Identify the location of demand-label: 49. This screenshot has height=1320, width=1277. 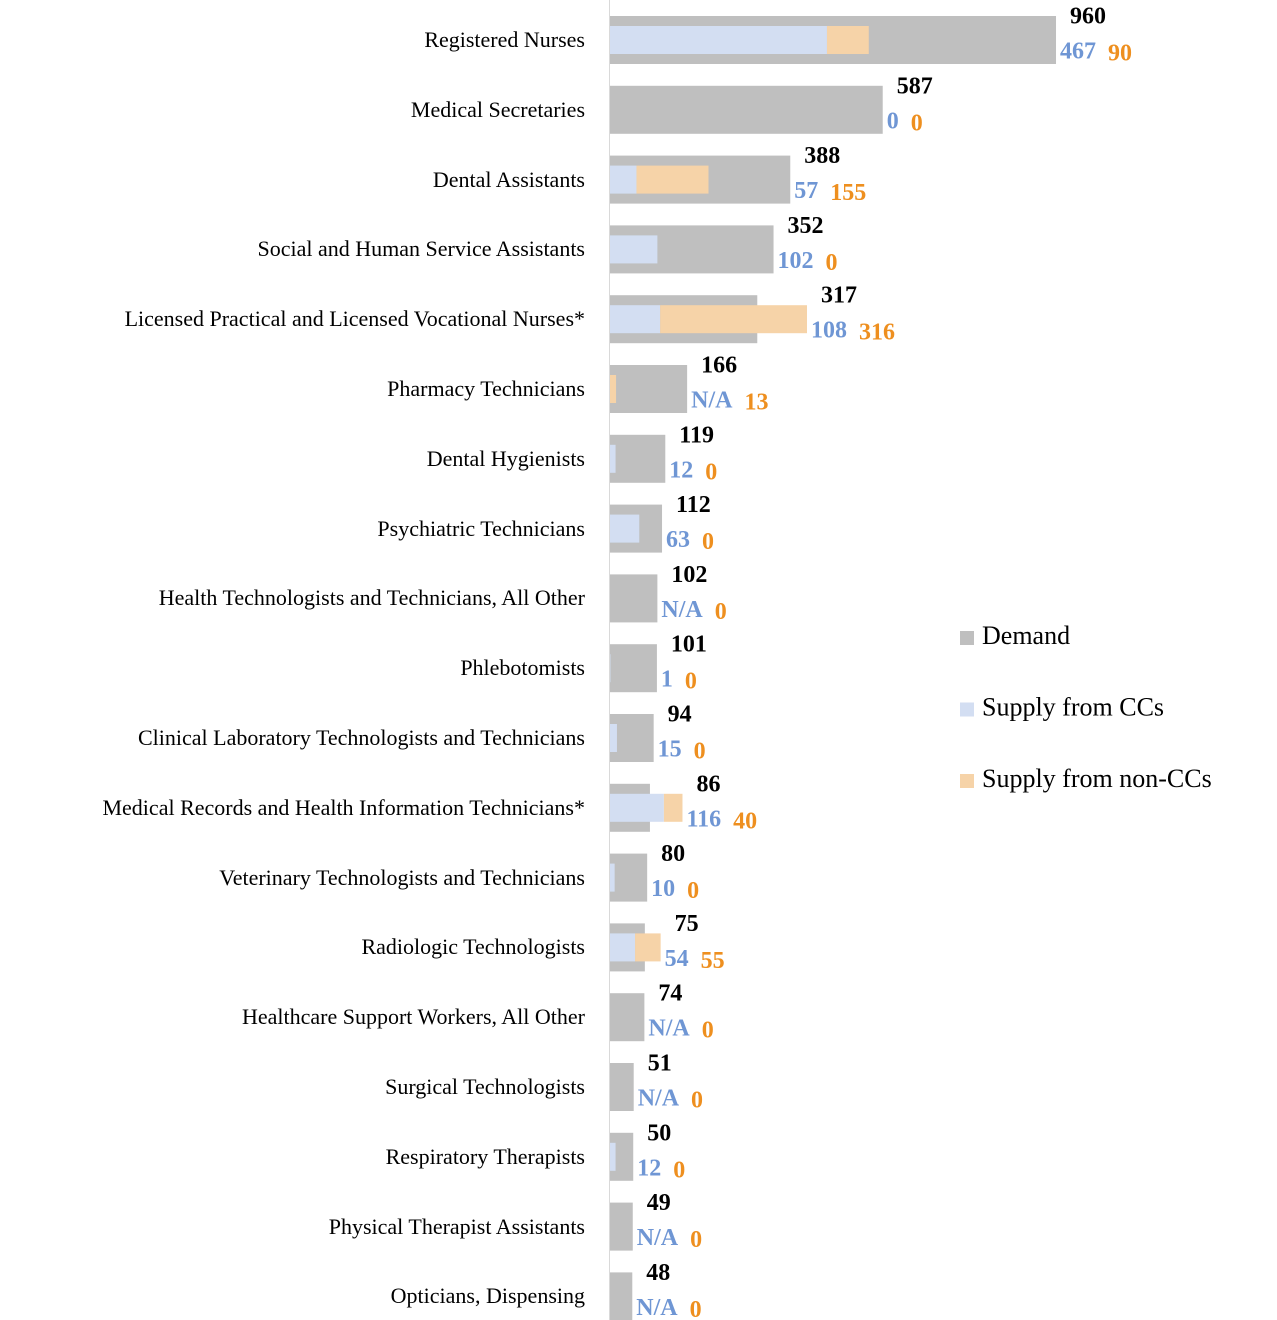
(659, 1203).